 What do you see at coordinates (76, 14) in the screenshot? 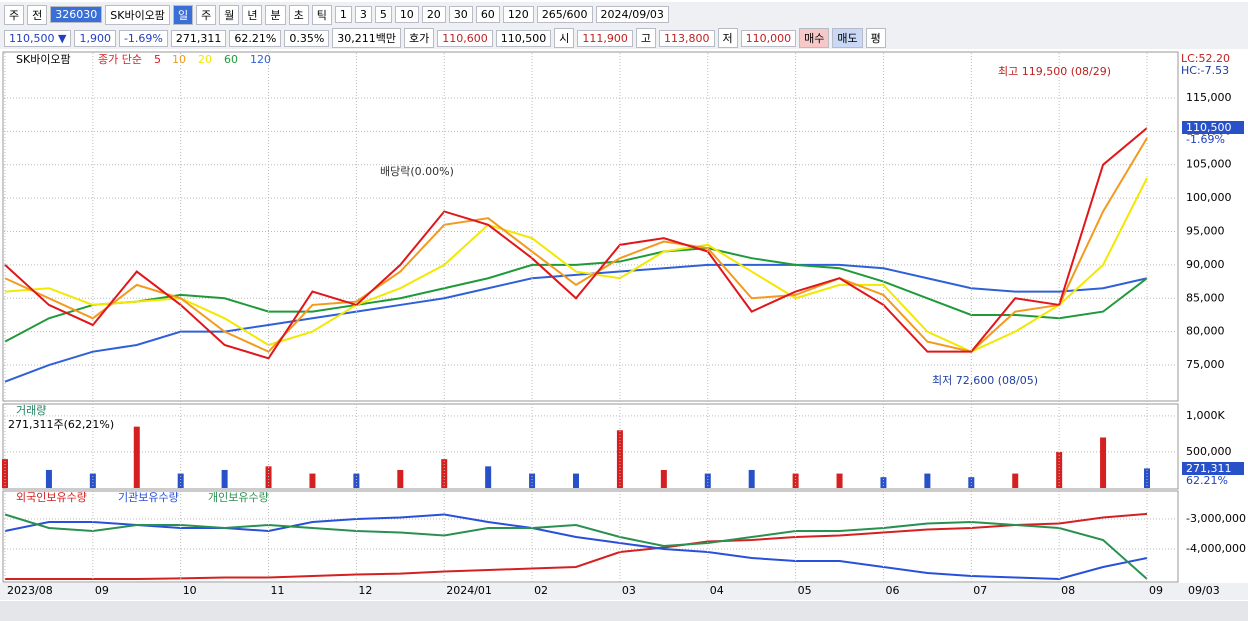
I see `toolbar-item: 326030` at bounding box center [76, 14].